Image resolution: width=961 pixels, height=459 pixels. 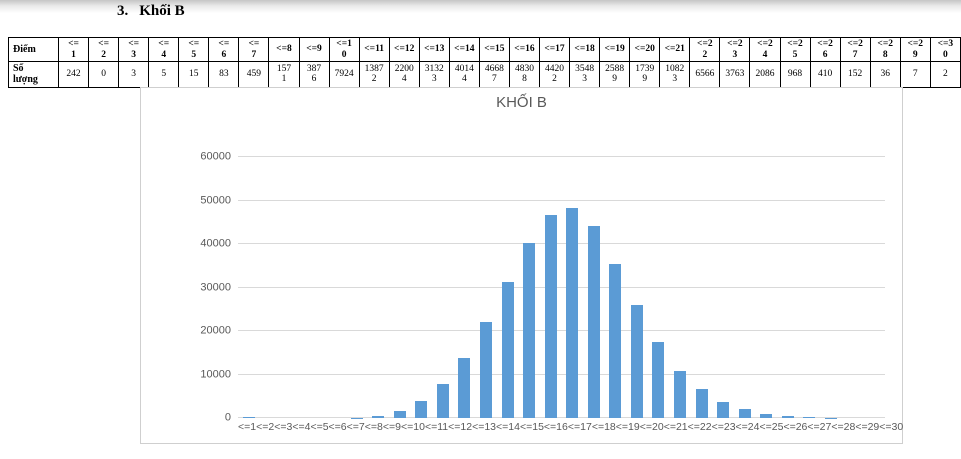 I want to click on x-axis-tick-label: <=9, so click(x=391, y=427).